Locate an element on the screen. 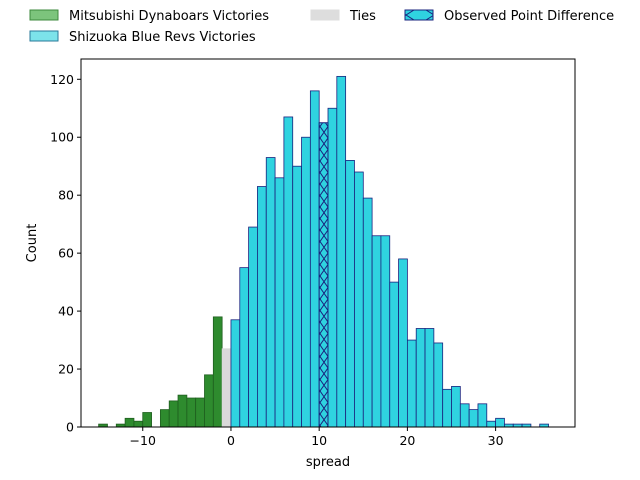  legend-swatch-hatch is located at coordinates (419, 15).